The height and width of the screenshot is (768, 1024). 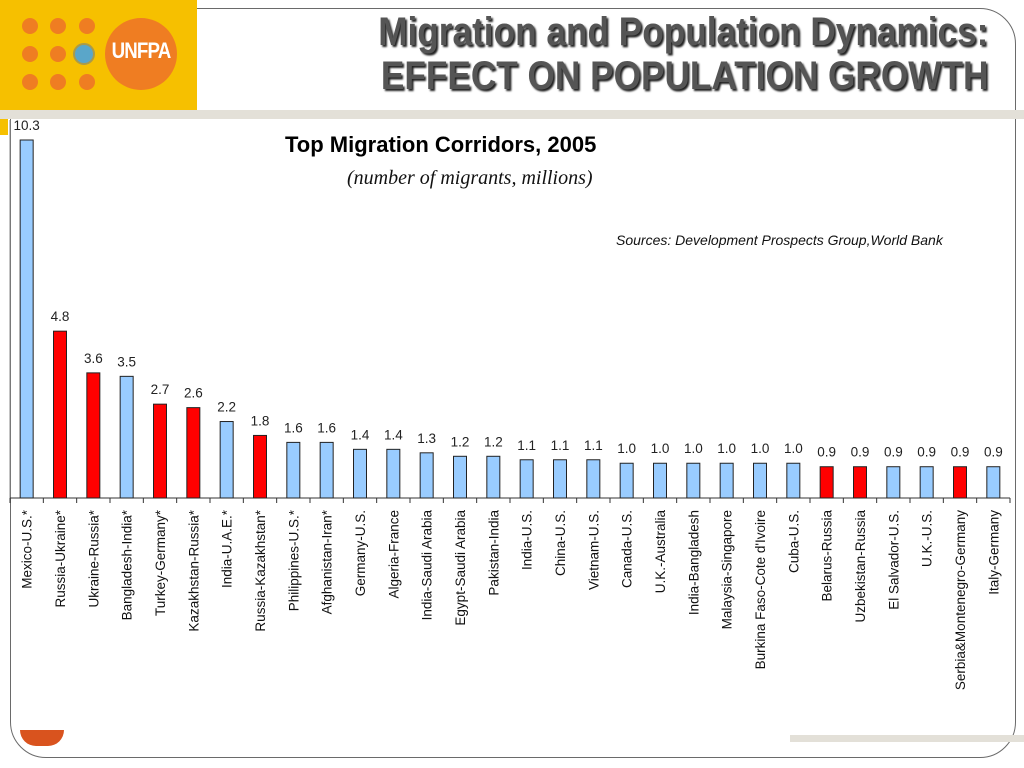 I want to click on slide-title-line2: EFFECT ON POPULATION GROWTH, so click(x=684, y=76).